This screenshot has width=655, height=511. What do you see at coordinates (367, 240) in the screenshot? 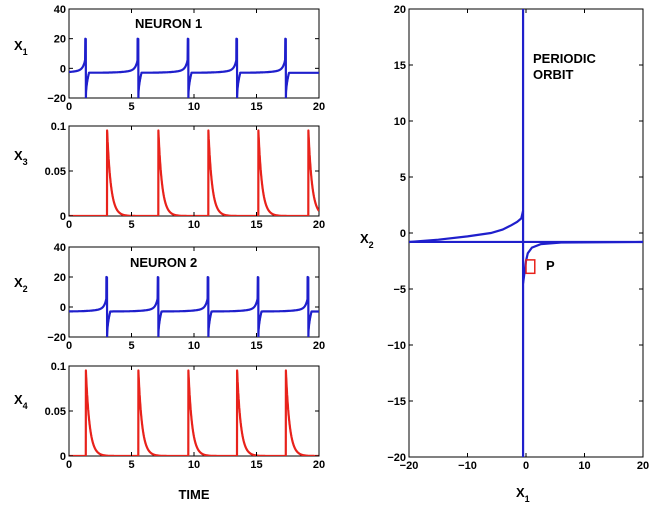
I see `ylabel-x2-phase: X2` at bounding box center [367, 240].